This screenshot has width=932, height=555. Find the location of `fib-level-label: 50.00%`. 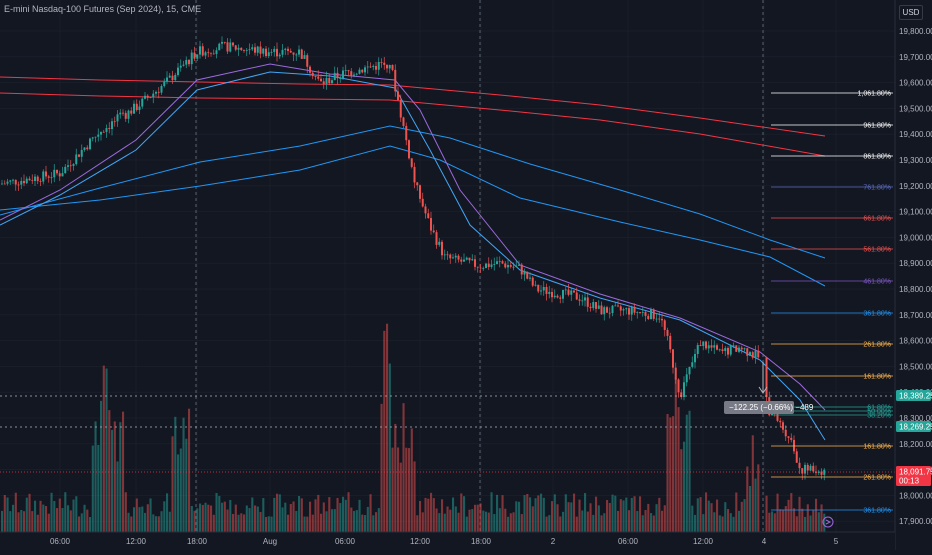

fib-level-label: 50.00% is located at coordinates (879, 412).